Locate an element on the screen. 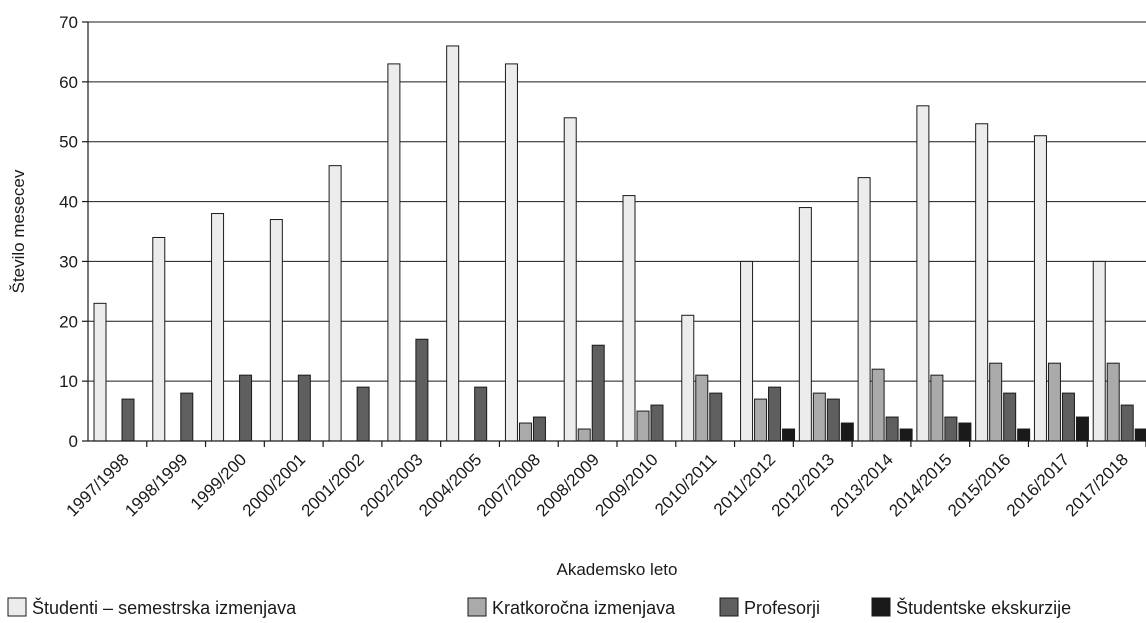 This screenshot has height=623, width=1146. x-tick-label: 1998/1999 is located at coordinates (156, 485).